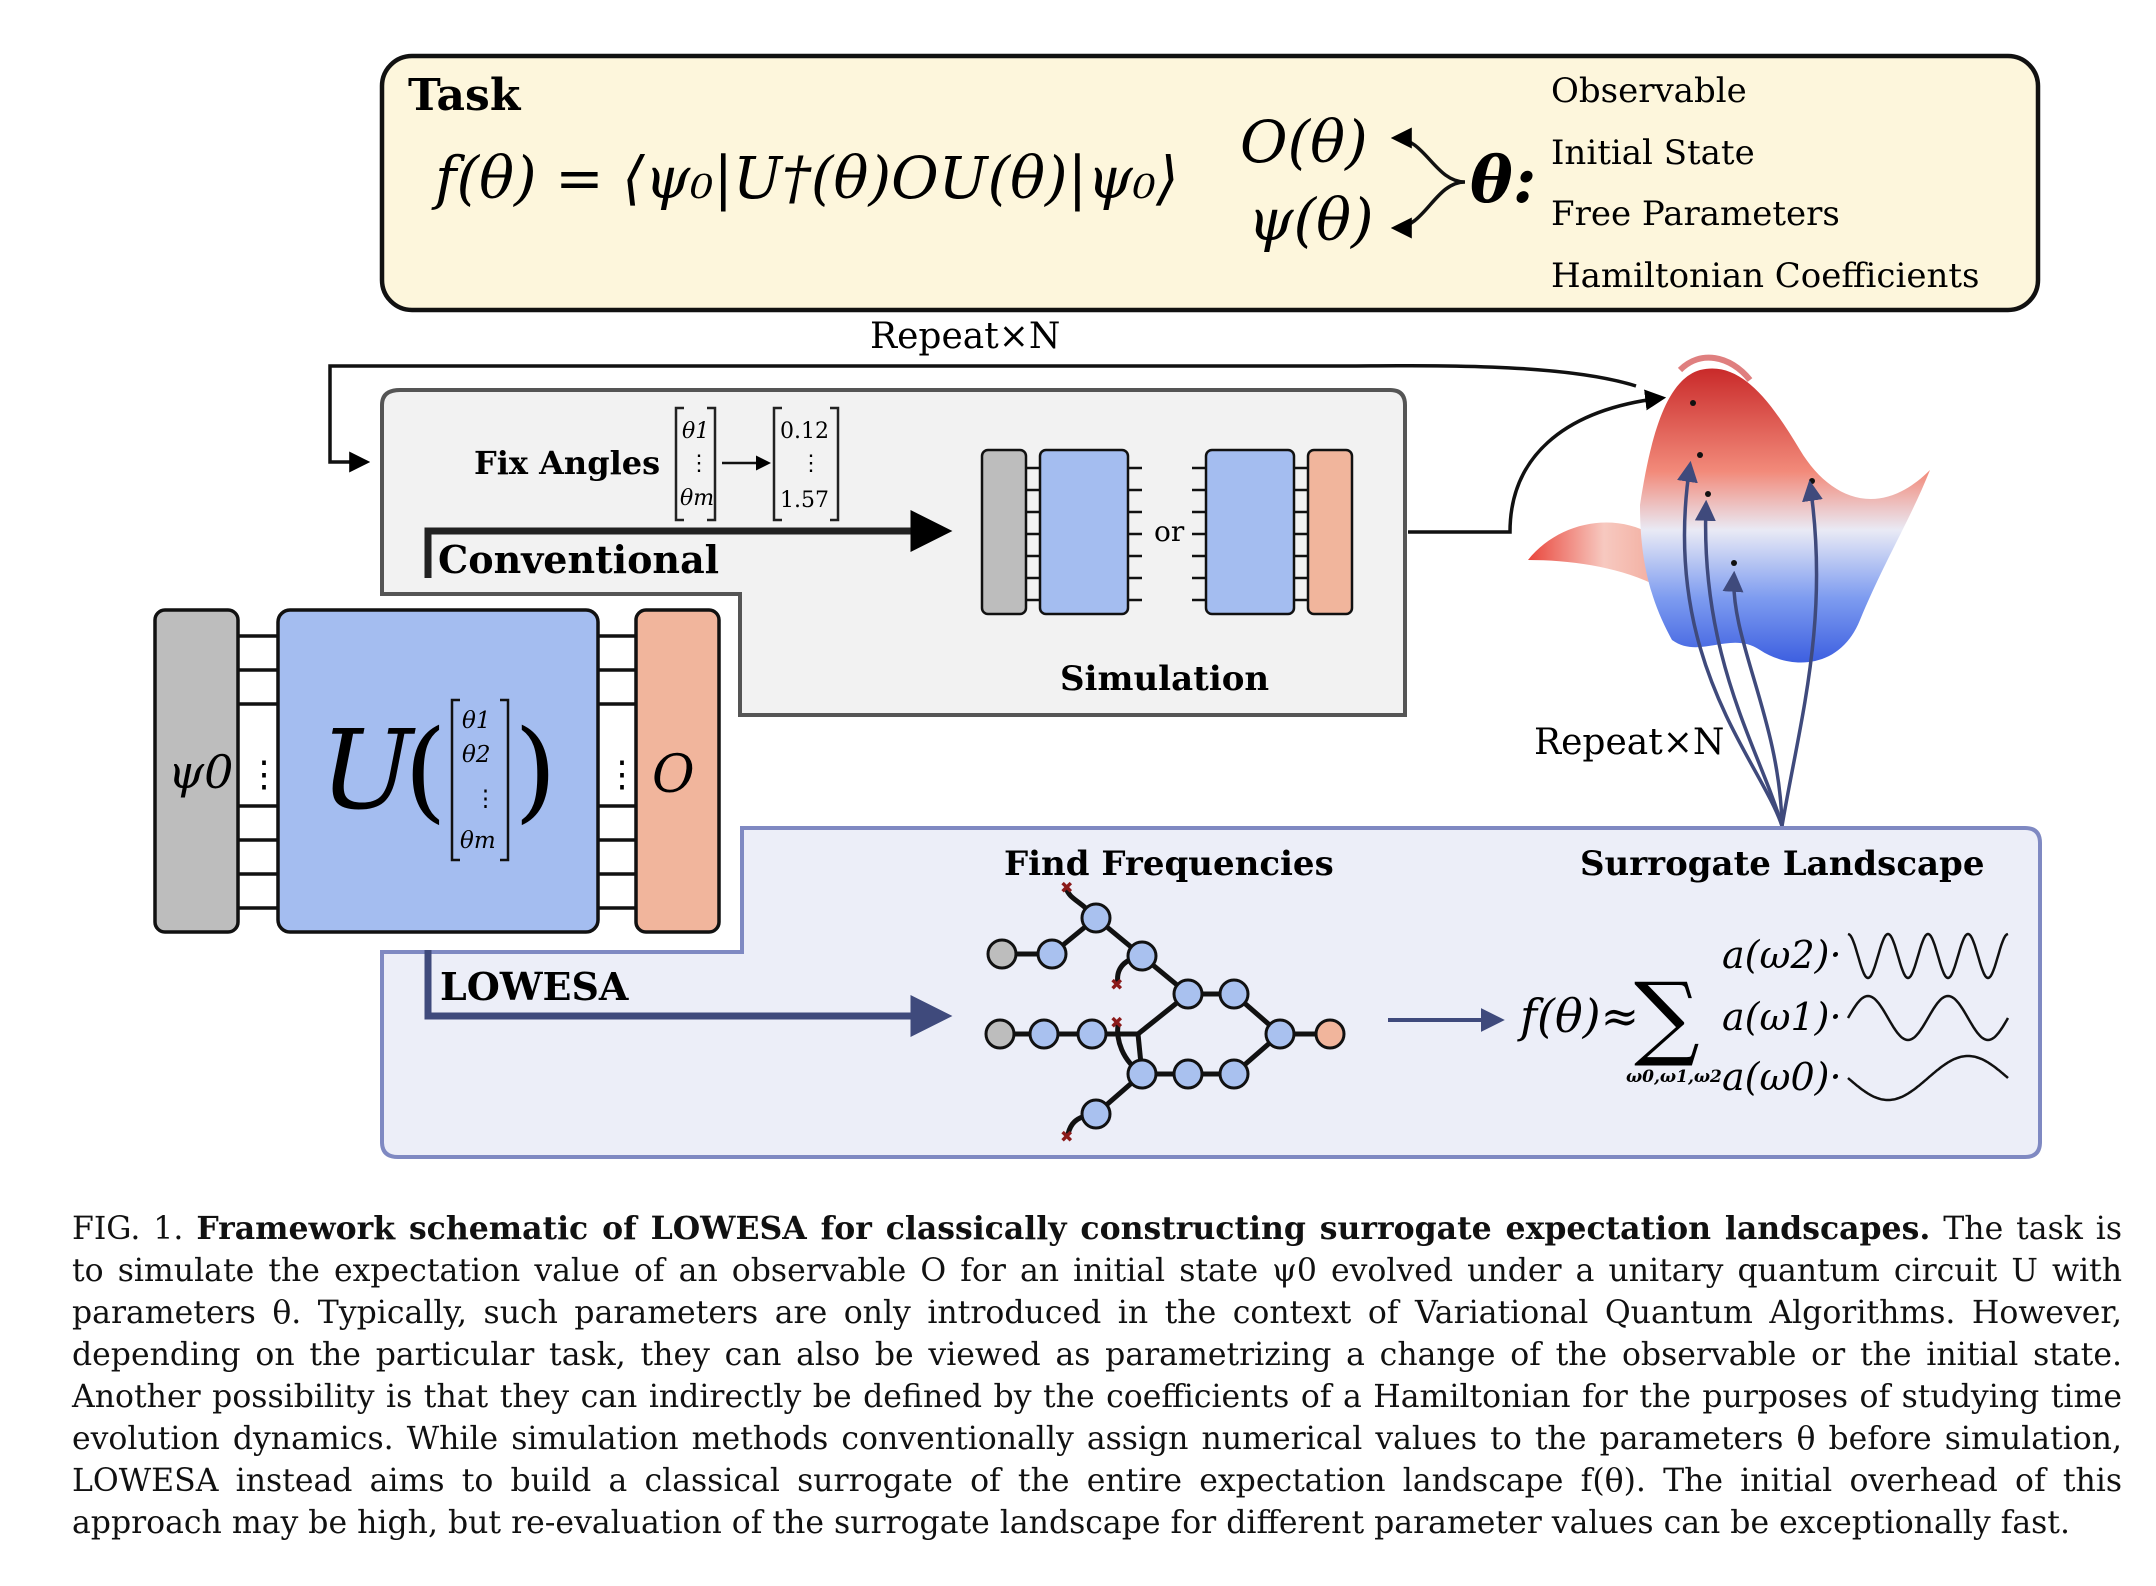 The width and height of the screenshot is (2156, 1586). What do you see at coordinates (505, 780) in the screenshot?
I see `param-bracket-right` at bounding box center [505, 780].